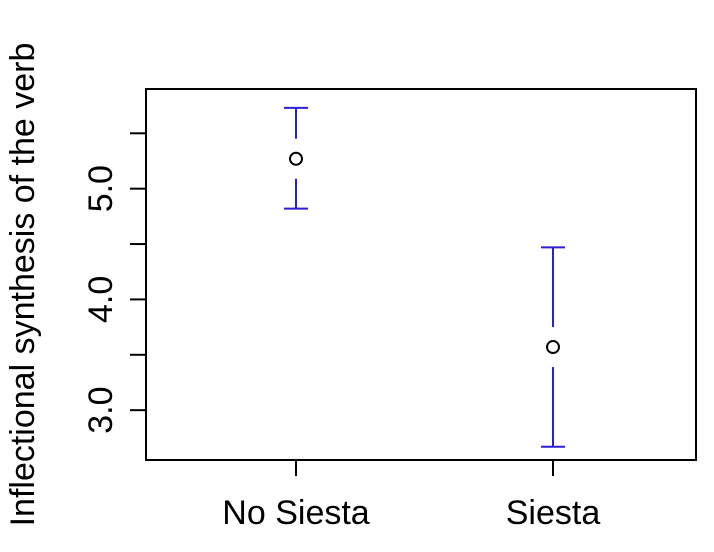 The width and height of the screenshot is (714, 552). Describe the element at coordinates (101, 410) in the screenshot. I see `y-tick-label-0: 3.0` at that location.